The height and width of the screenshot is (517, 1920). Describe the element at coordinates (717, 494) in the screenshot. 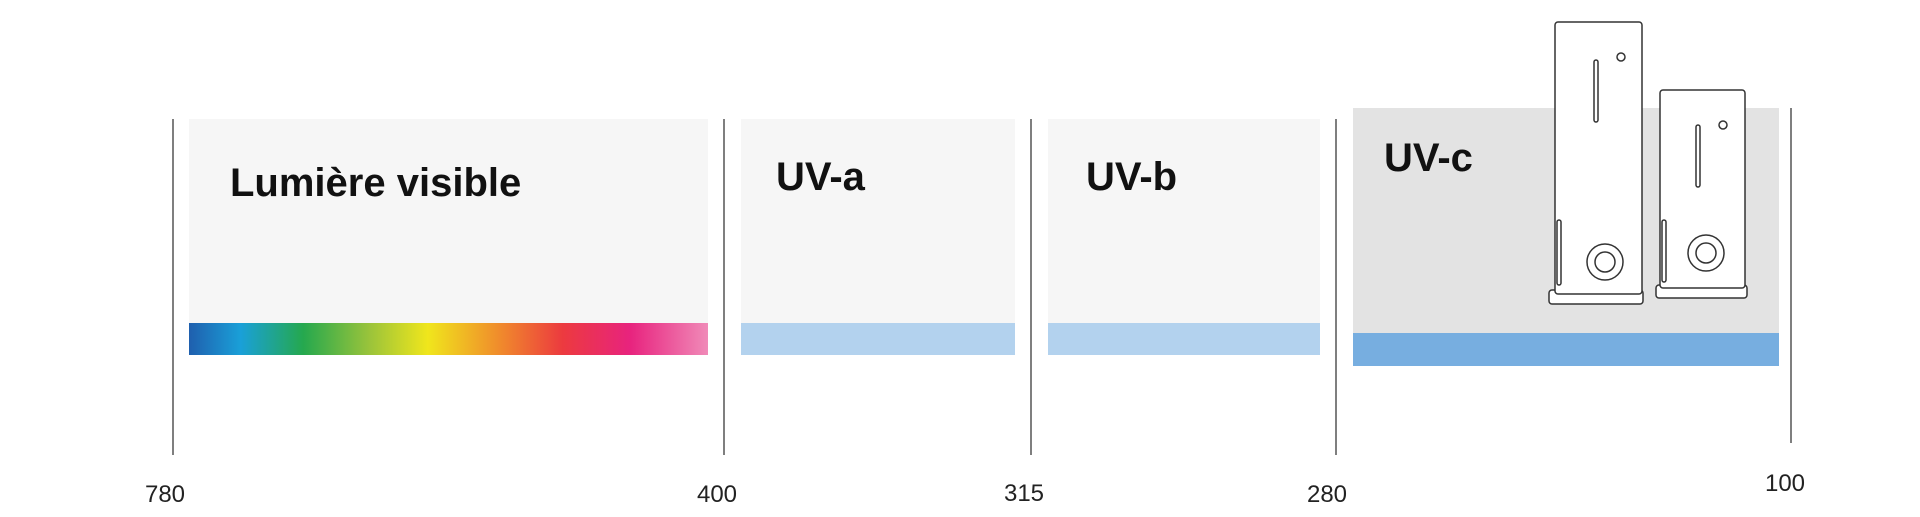

I see `wavelength-label: 400` at that location.